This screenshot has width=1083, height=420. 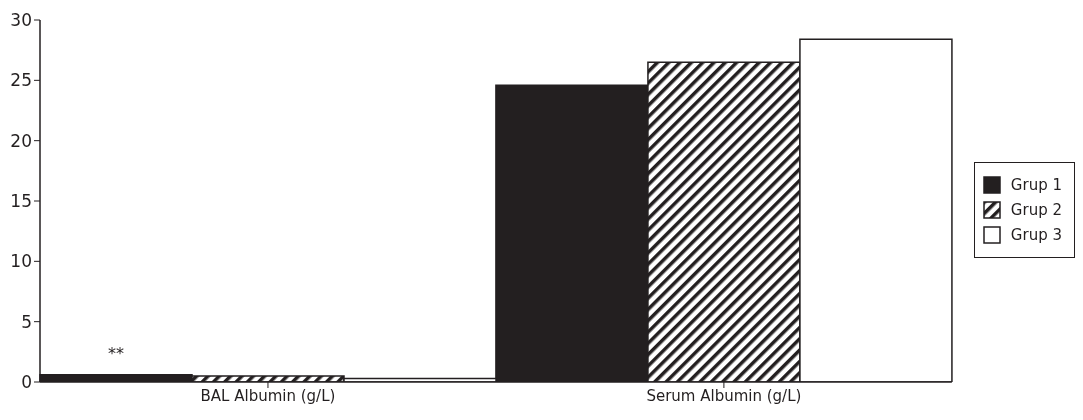 I want to click on y-tick-label: 5, so click(x=26, y=321).